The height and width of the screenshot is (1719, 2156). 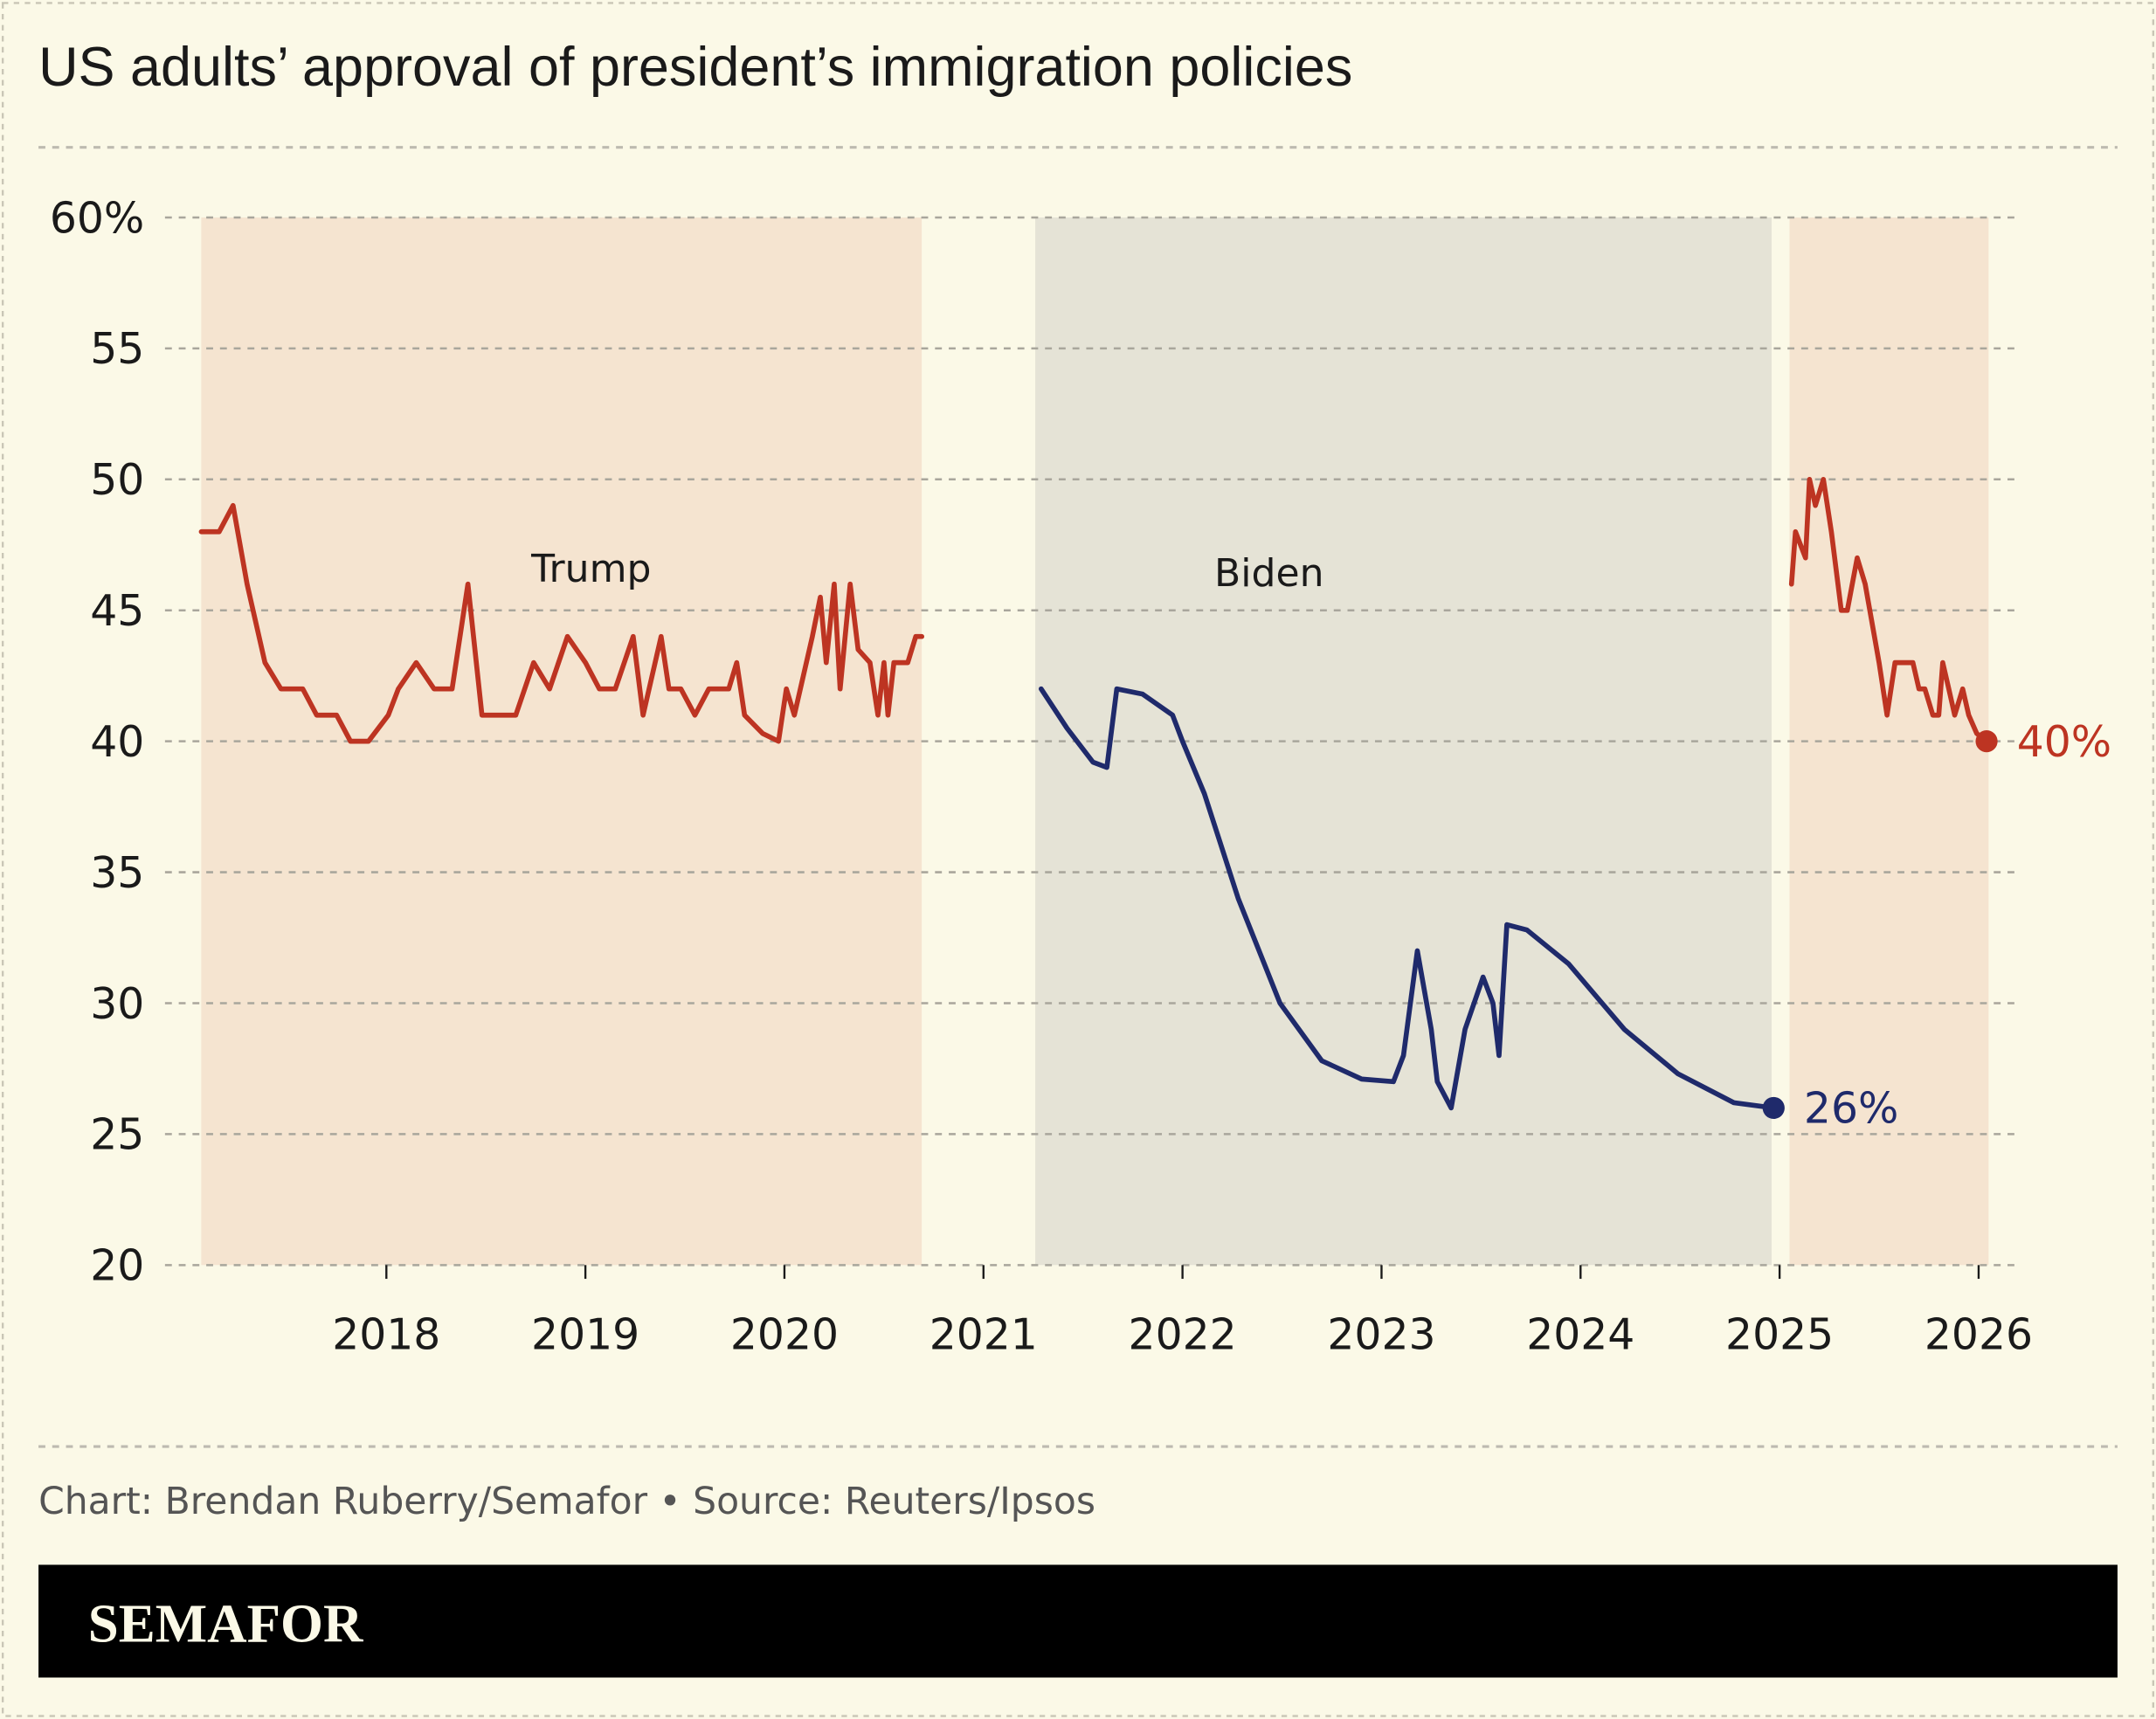 I want to click on annotation-trump: Trump, so click(x=590, y=569).